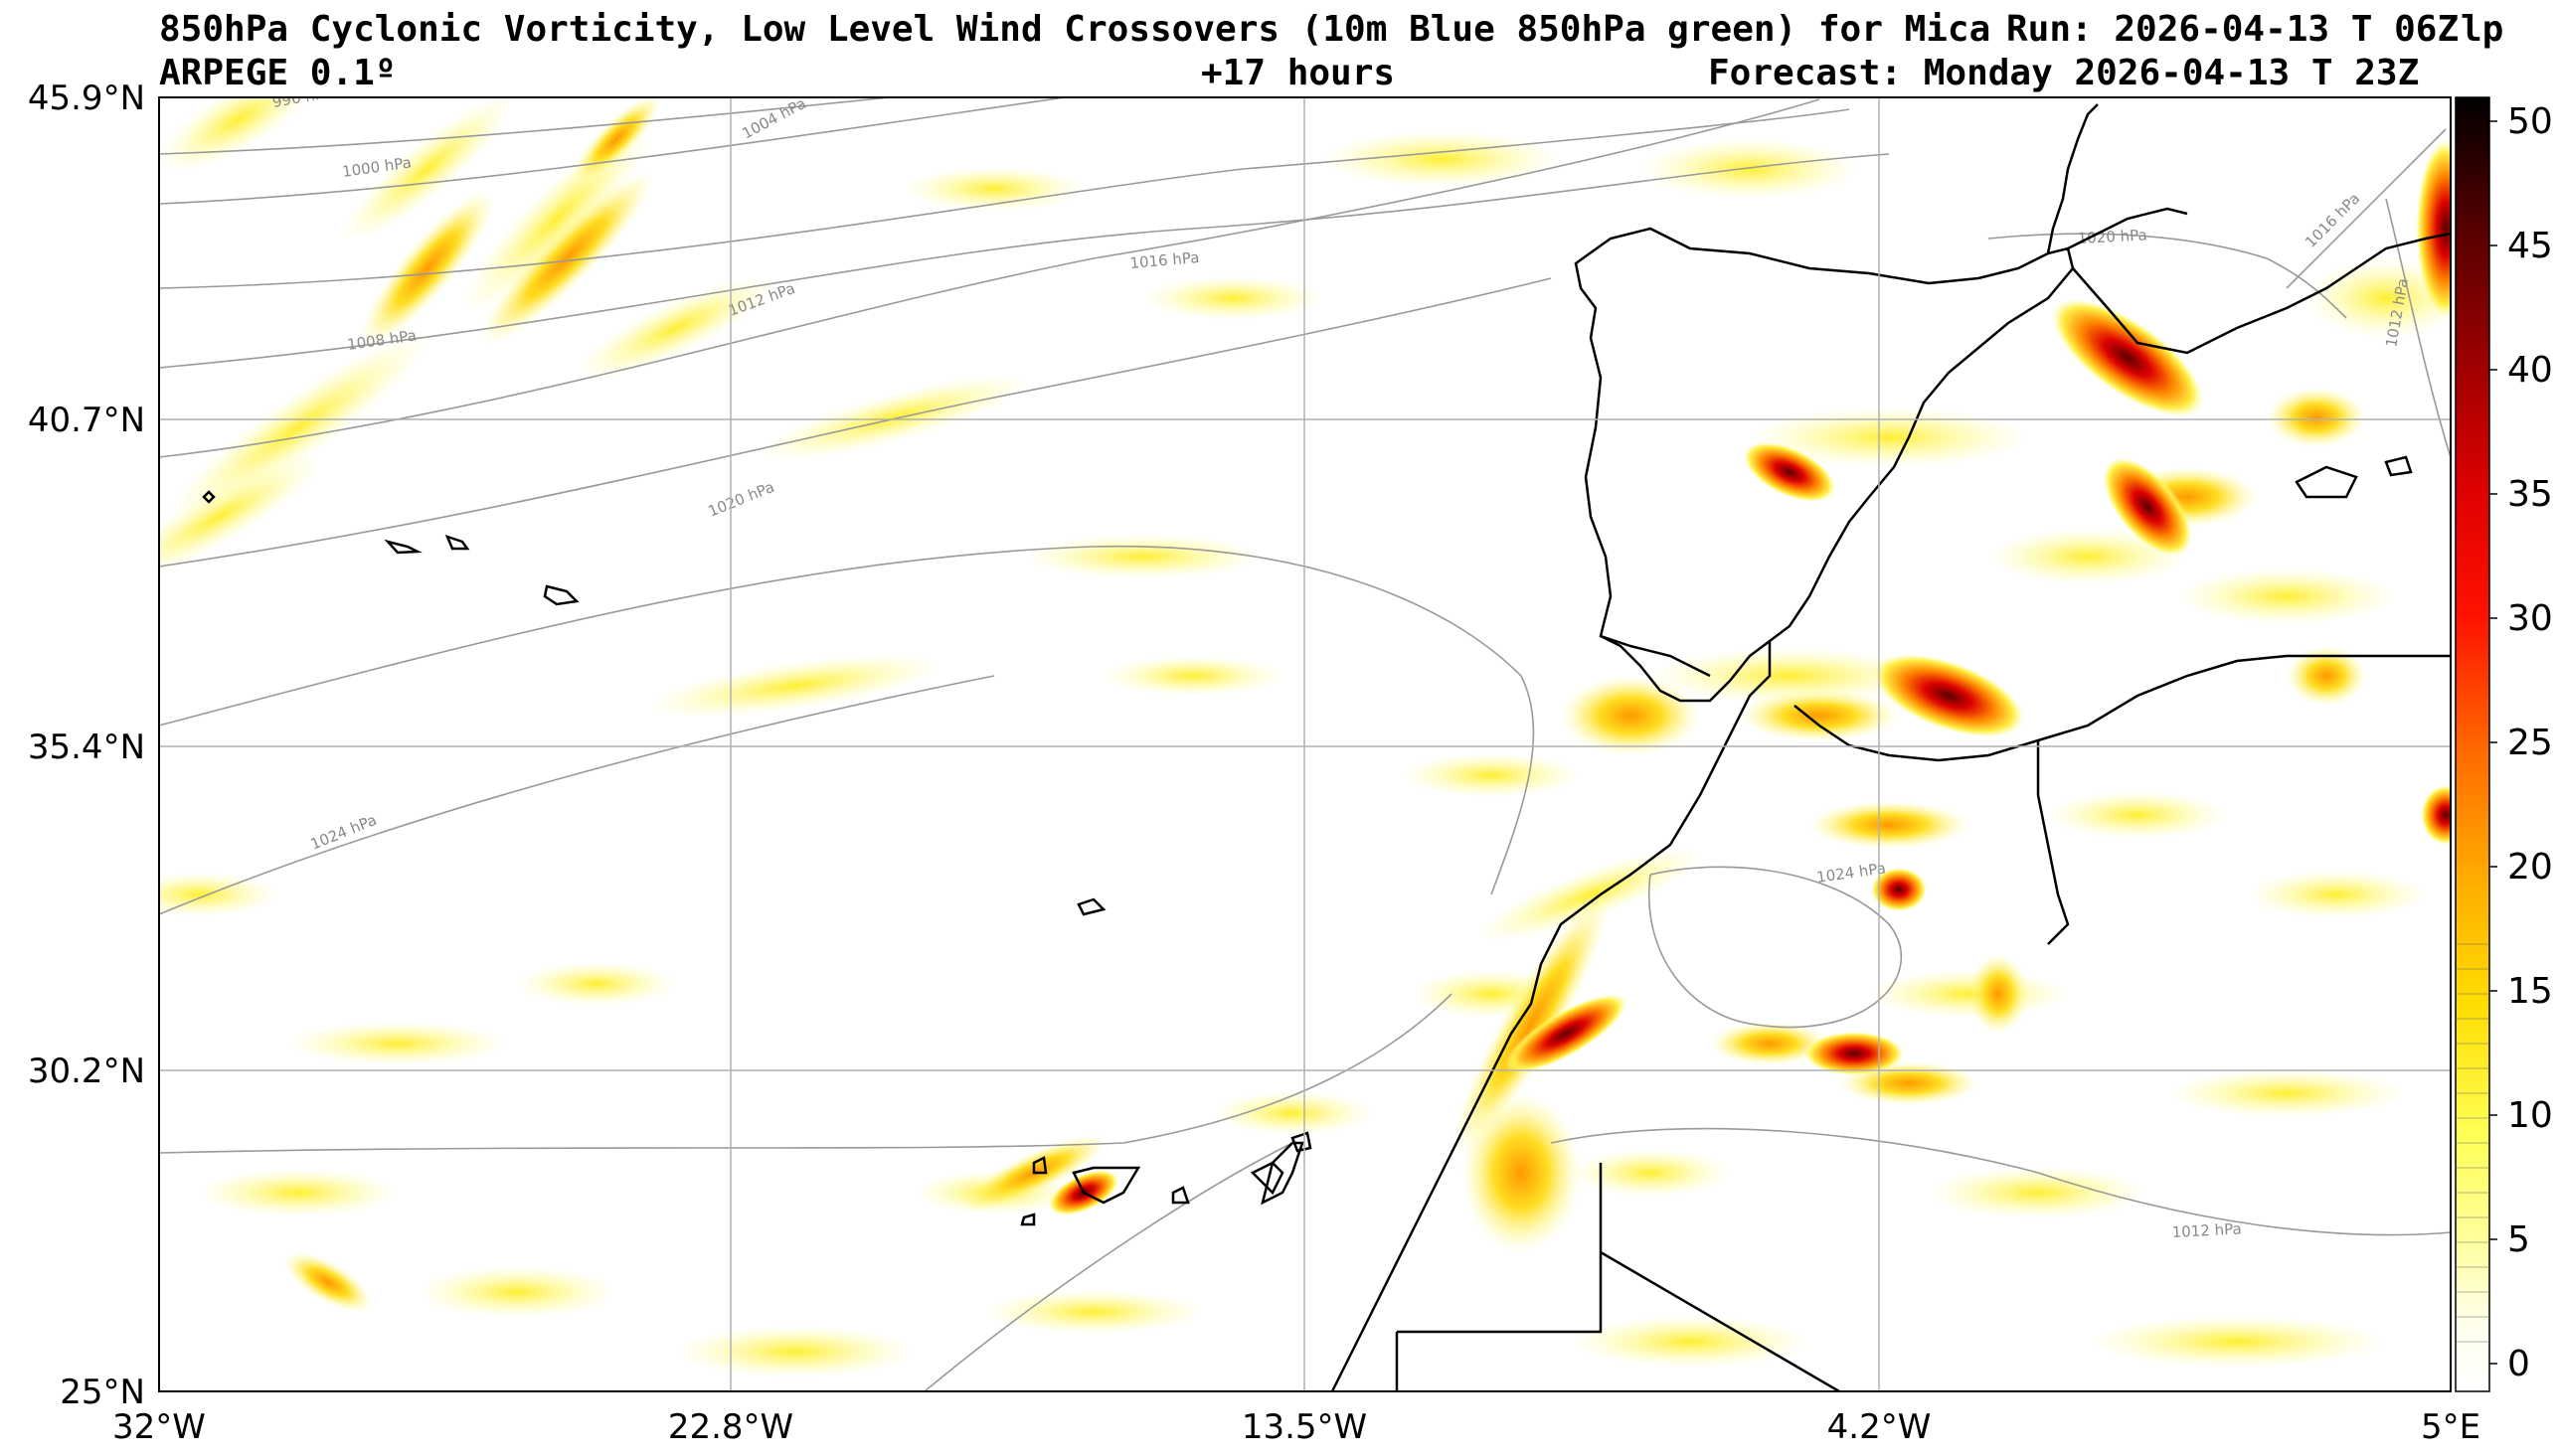 The width and height of the screenshot is (2560, 1456). I want to click on svg-text: 0, so click(2518, 1364).